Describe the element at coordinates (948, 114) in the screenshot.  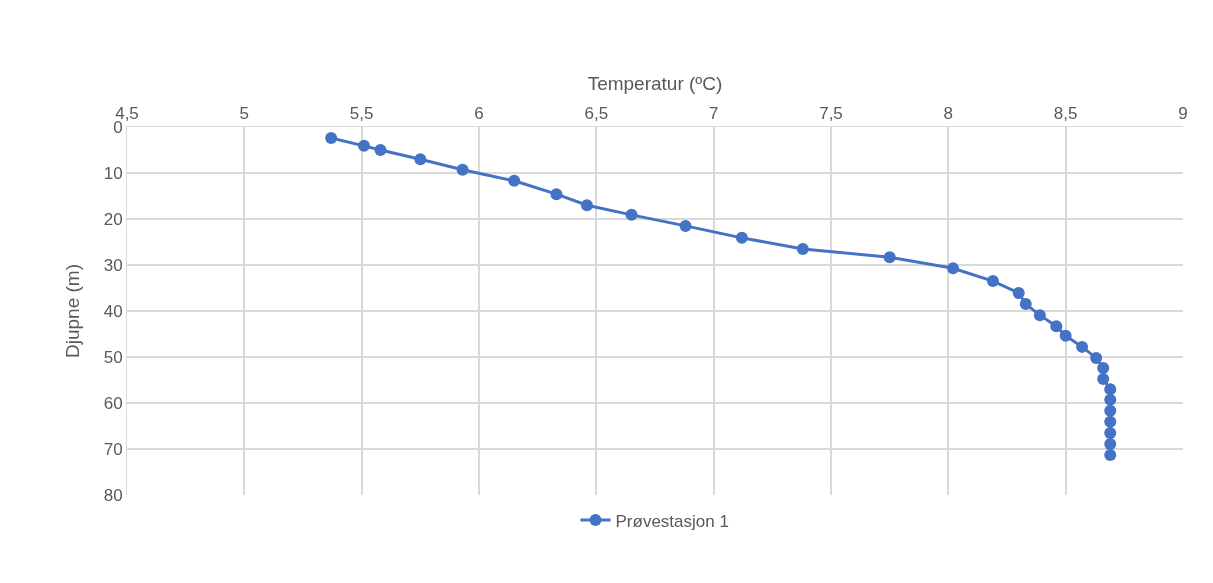
I see `x-tick-label: 8` at that location.